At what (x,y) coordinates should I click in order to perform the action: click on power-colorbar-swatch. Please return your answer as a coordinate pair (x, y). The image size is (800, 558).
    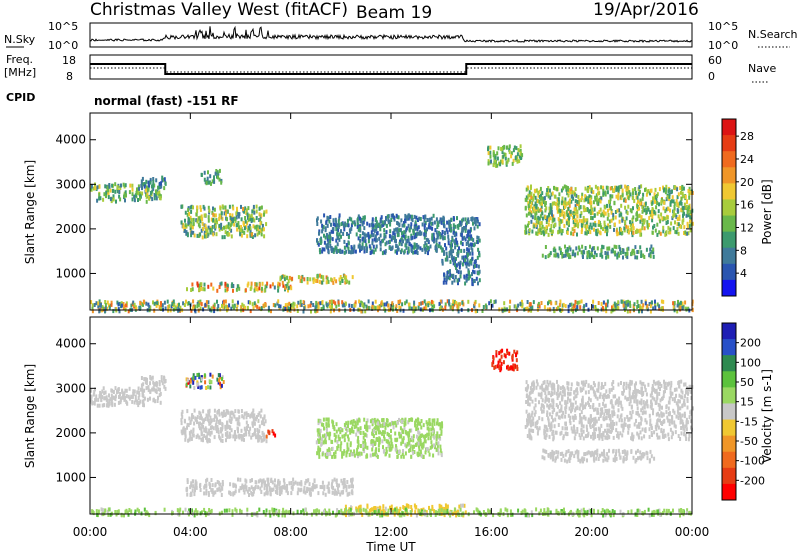
    Looking at the image, I should click on (729, 256).